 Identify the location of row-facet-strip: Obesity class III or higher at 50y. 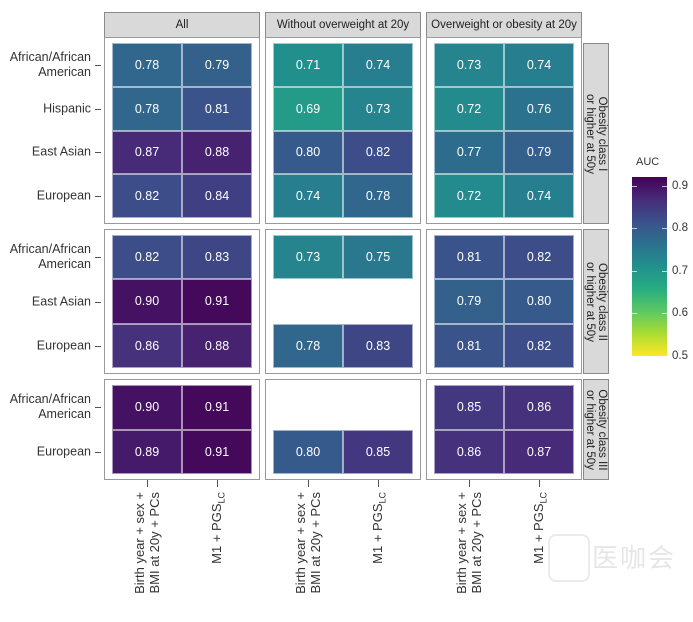
(596, 429).